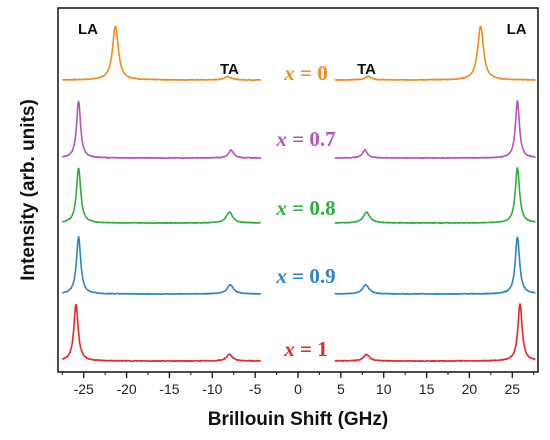 This screenshot has height=440, width=550. I want to click on x-axis-ticks: -25 -20 -15 -10 -5 0 5 10 15 20 25, so click(298, 384).